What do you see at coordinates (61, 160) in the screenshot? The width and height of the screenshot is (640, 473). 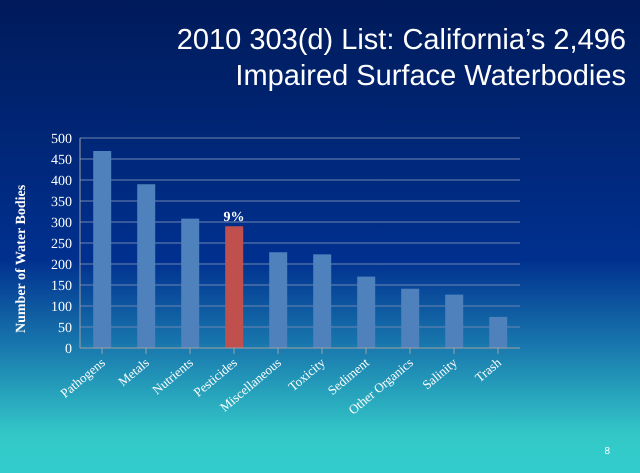 I see `y-tick-label: 450` at bounding box center [61, 160].